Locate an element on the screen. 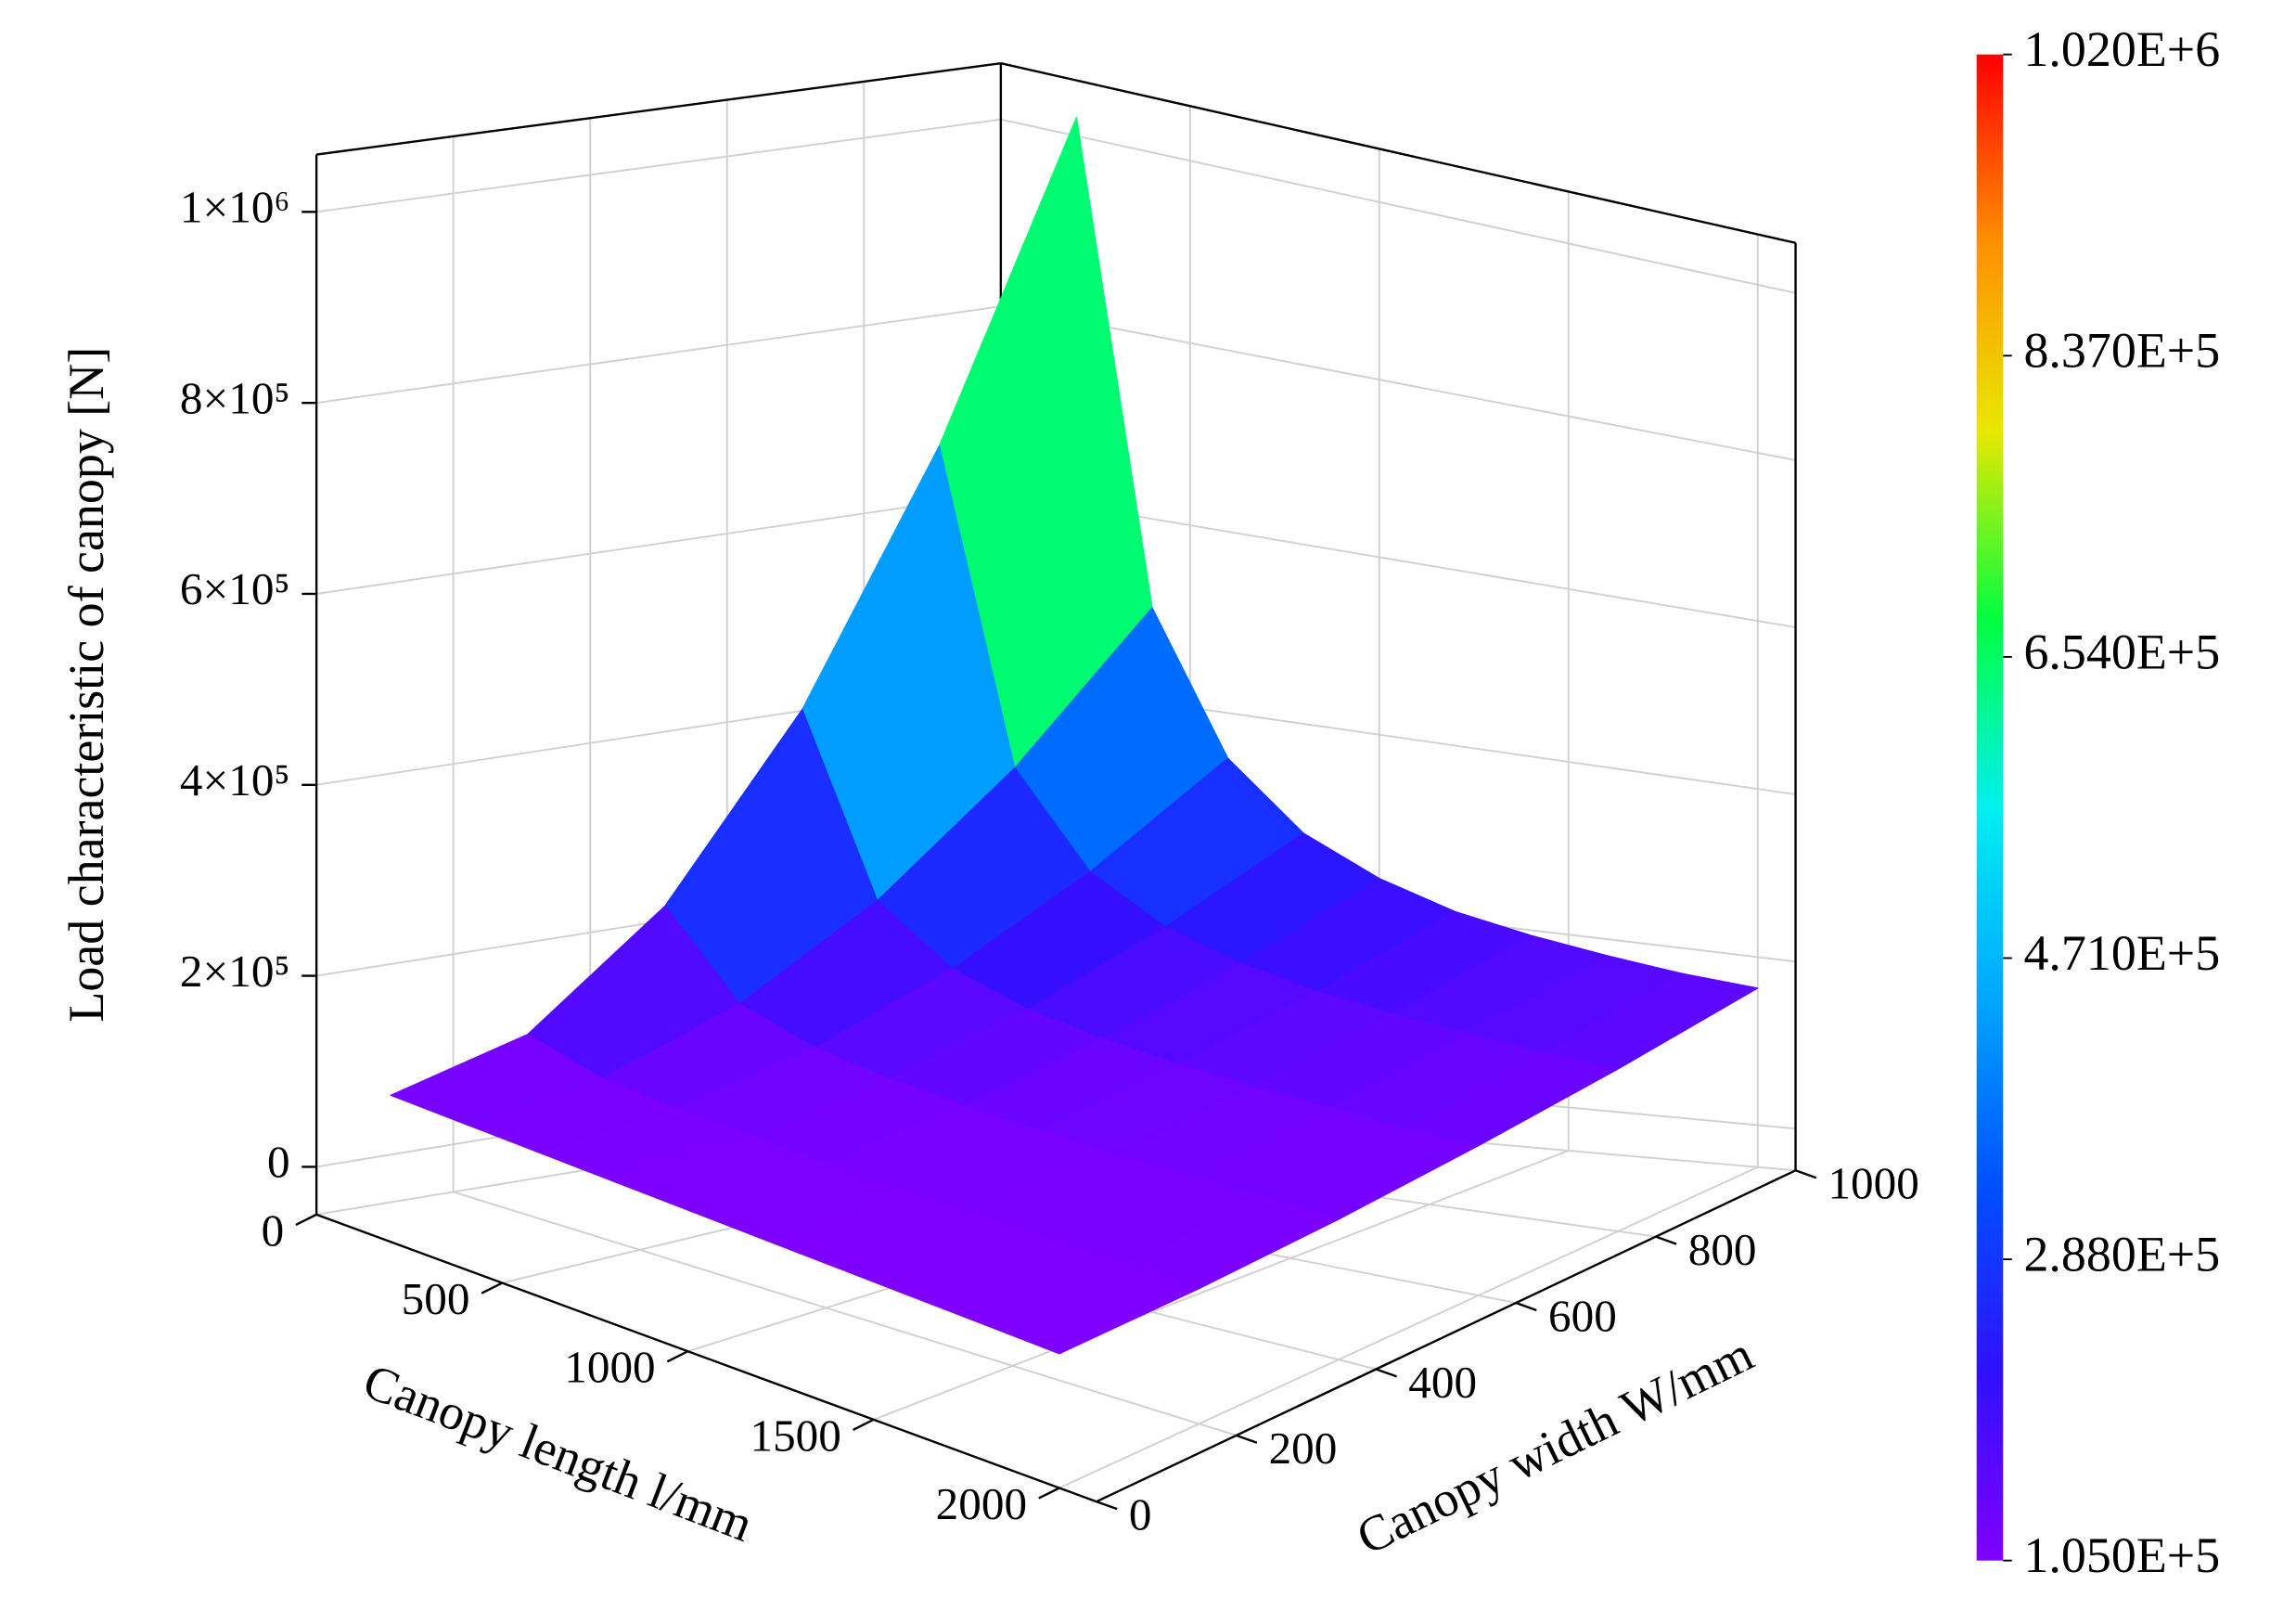  colorbar-label: 6.540E+5 is located at coordinates (2121, 651).